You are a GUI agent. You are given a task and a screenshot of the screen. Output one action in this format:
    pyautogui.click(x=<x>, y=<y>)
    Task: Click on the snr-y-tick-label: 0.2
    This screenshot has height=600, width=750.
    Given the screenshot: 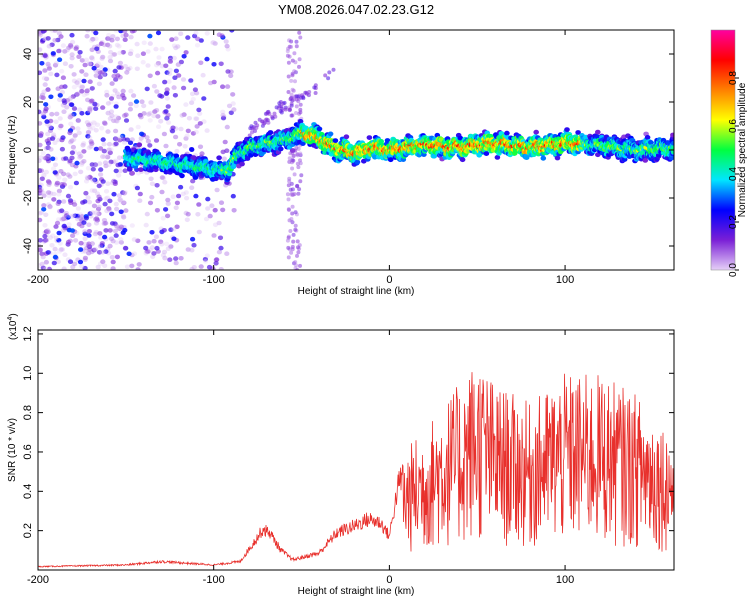 What is the action you would take?
    pyautogui.click(x=28, y=530)
    